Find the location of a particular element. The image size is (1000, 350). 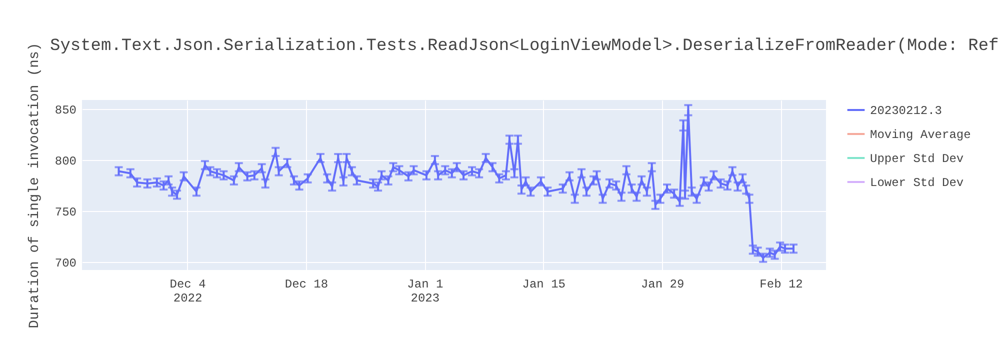

y-tick-label: 700 is located at coordinates (65, 263).